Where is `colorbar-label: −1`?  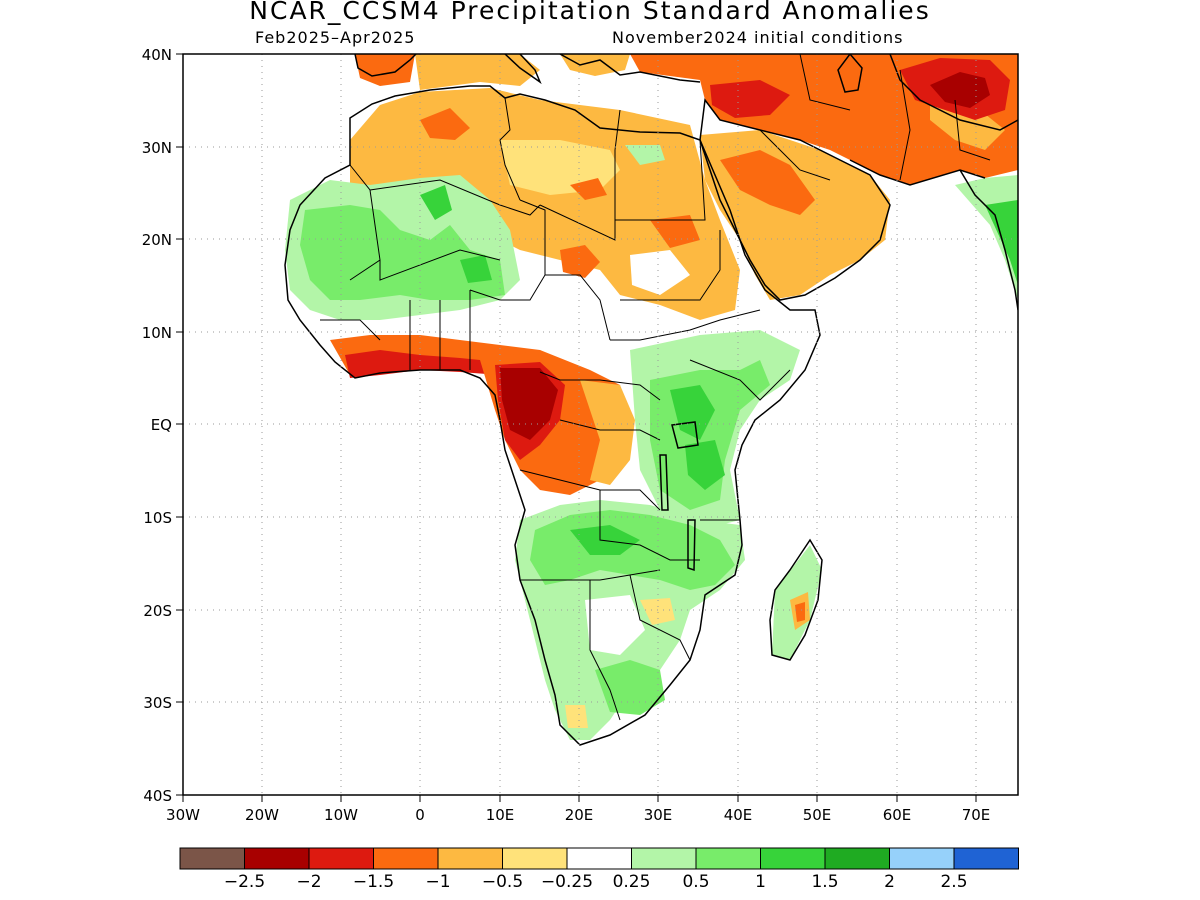
colorbar-label: −1 is located at coordinates (437, 882).